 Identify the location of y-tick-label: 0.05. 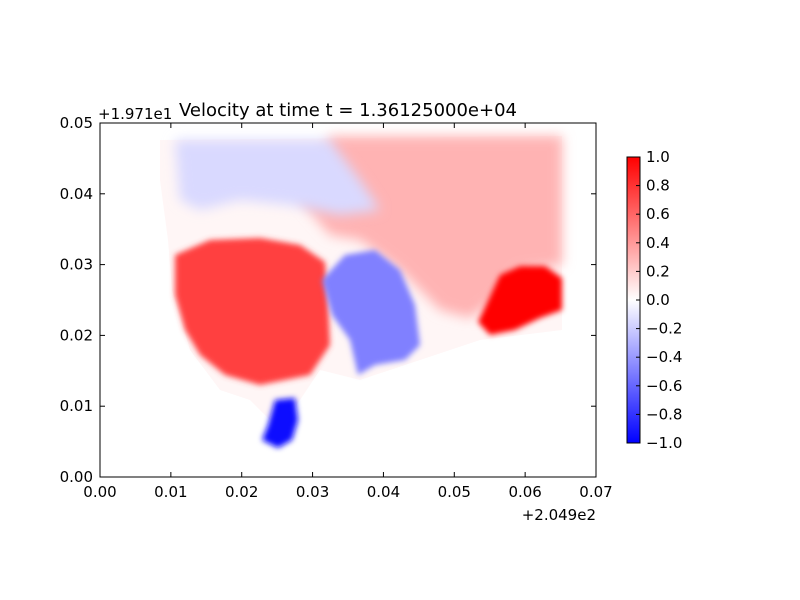
(76, 123).